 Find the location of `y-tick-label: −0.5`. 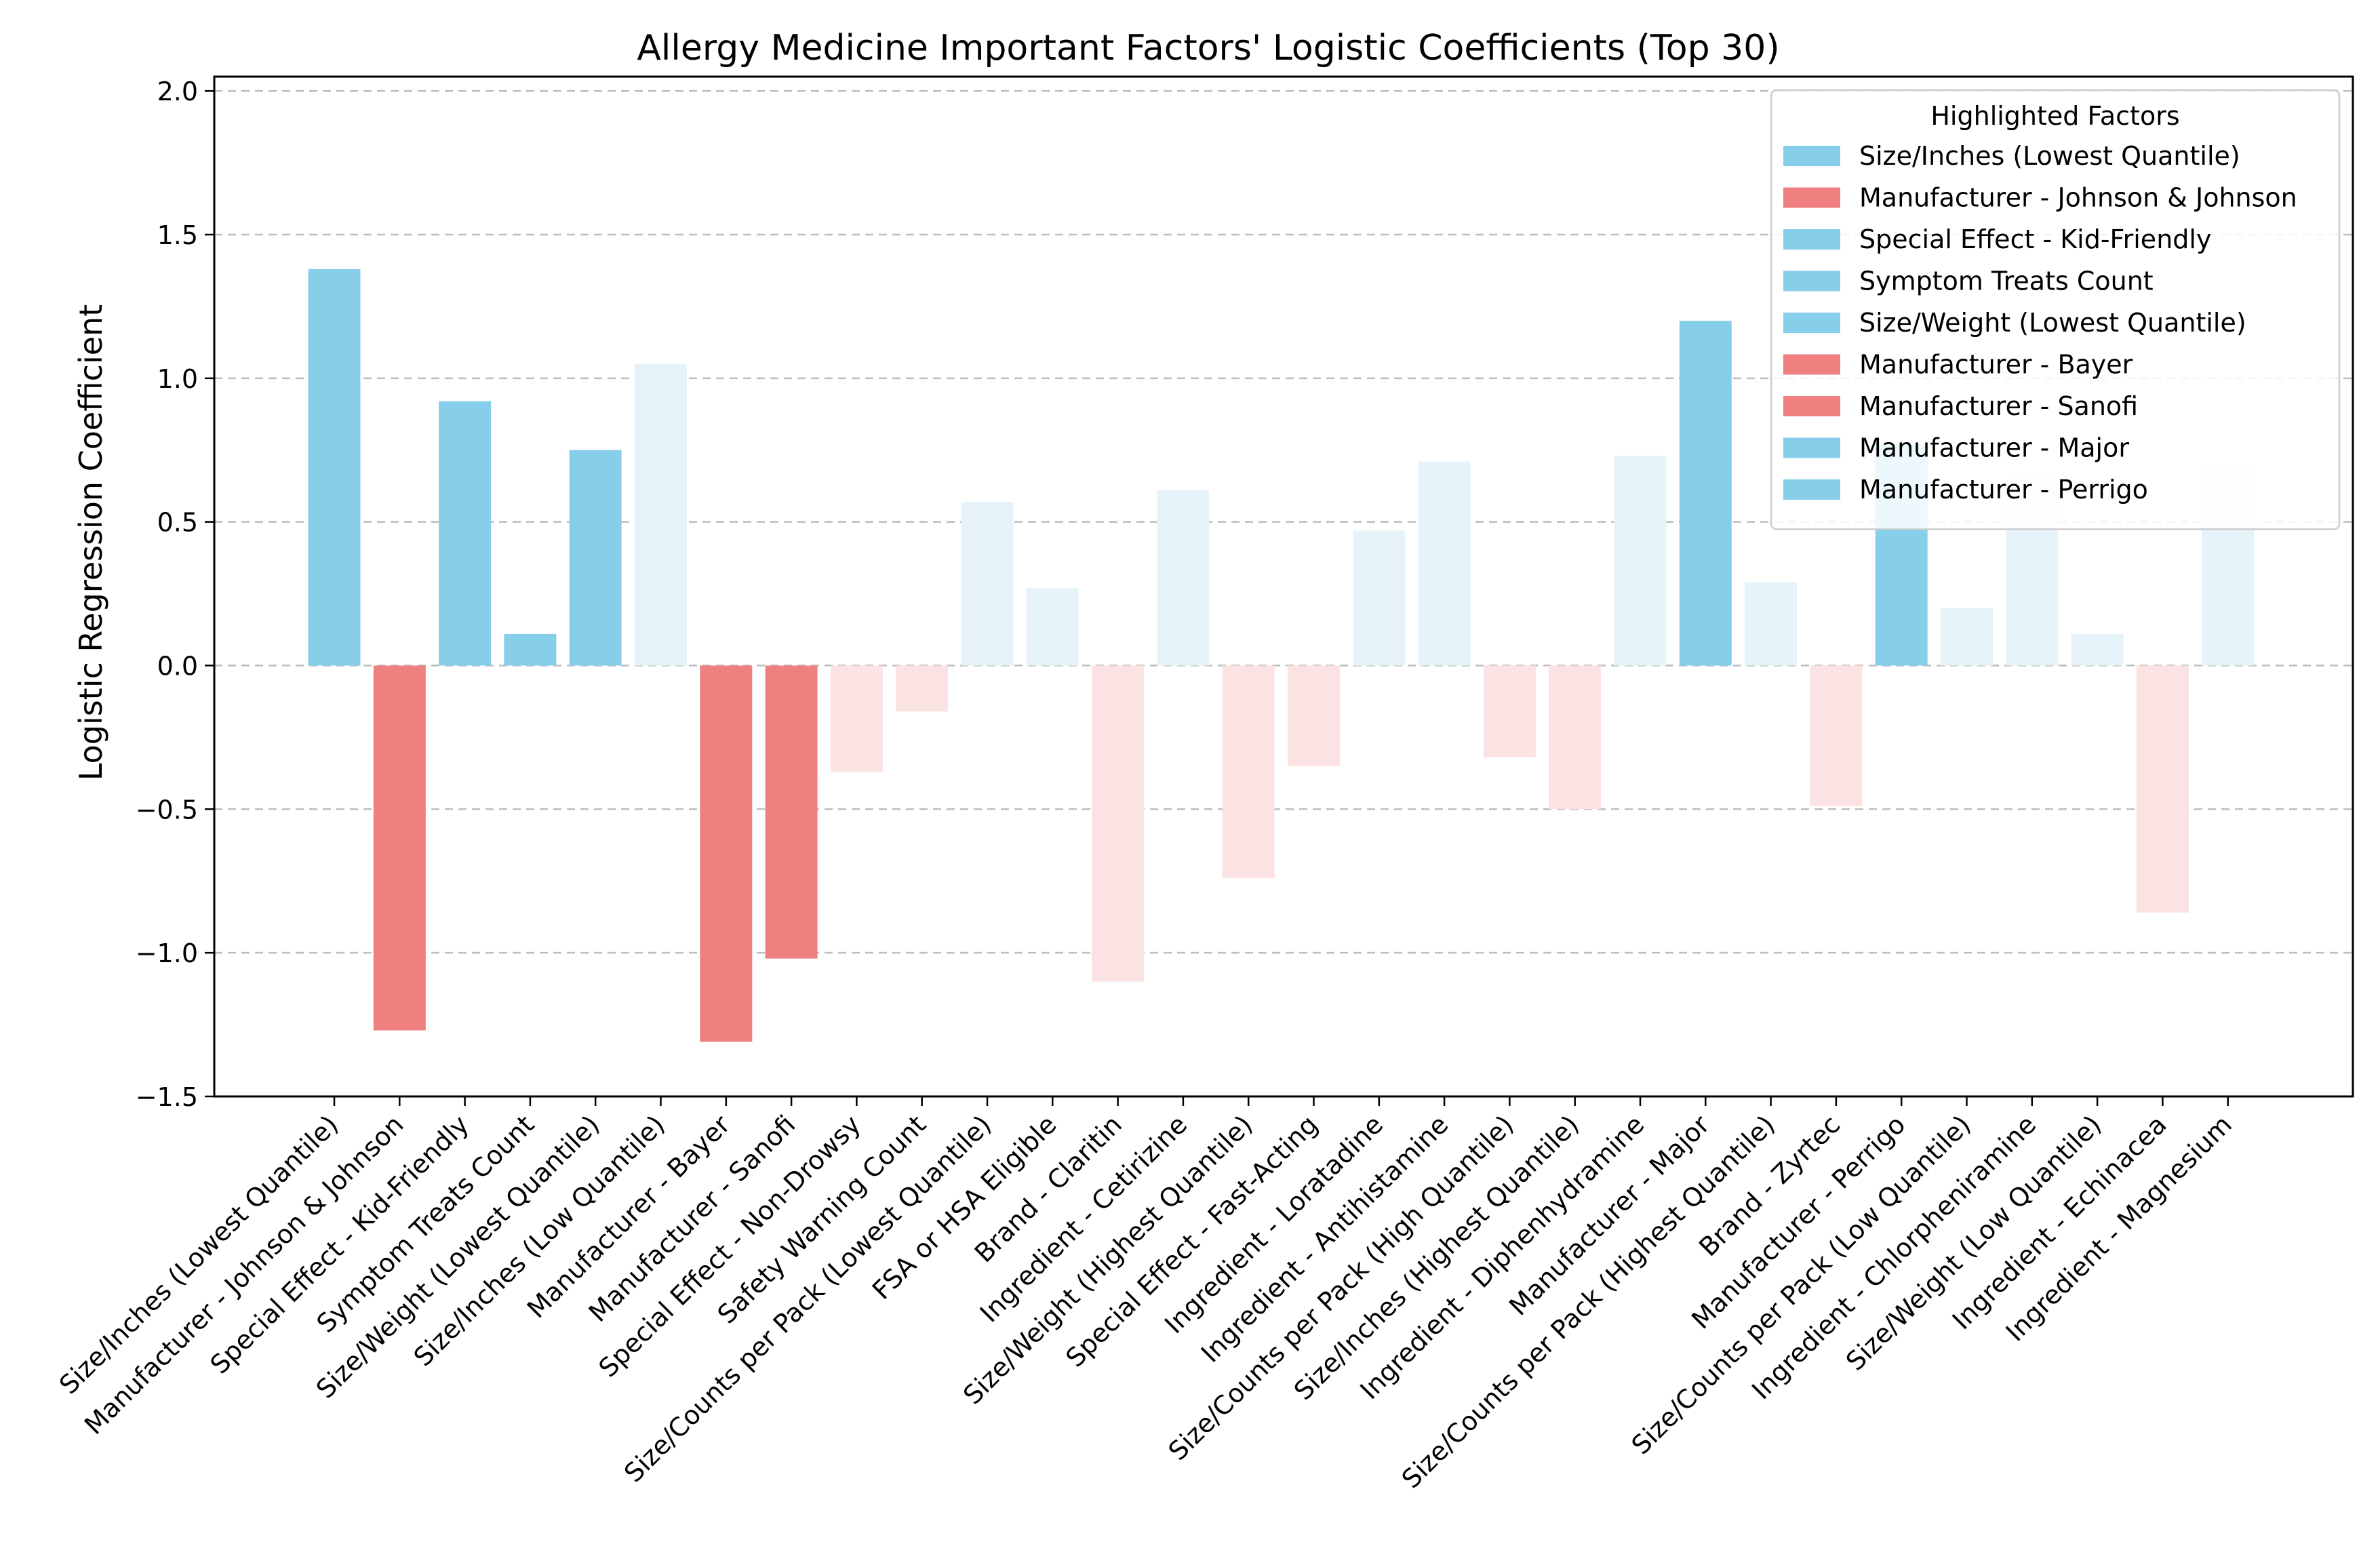

y-tick-label: −0.5 is located at coordinates (167, 810).